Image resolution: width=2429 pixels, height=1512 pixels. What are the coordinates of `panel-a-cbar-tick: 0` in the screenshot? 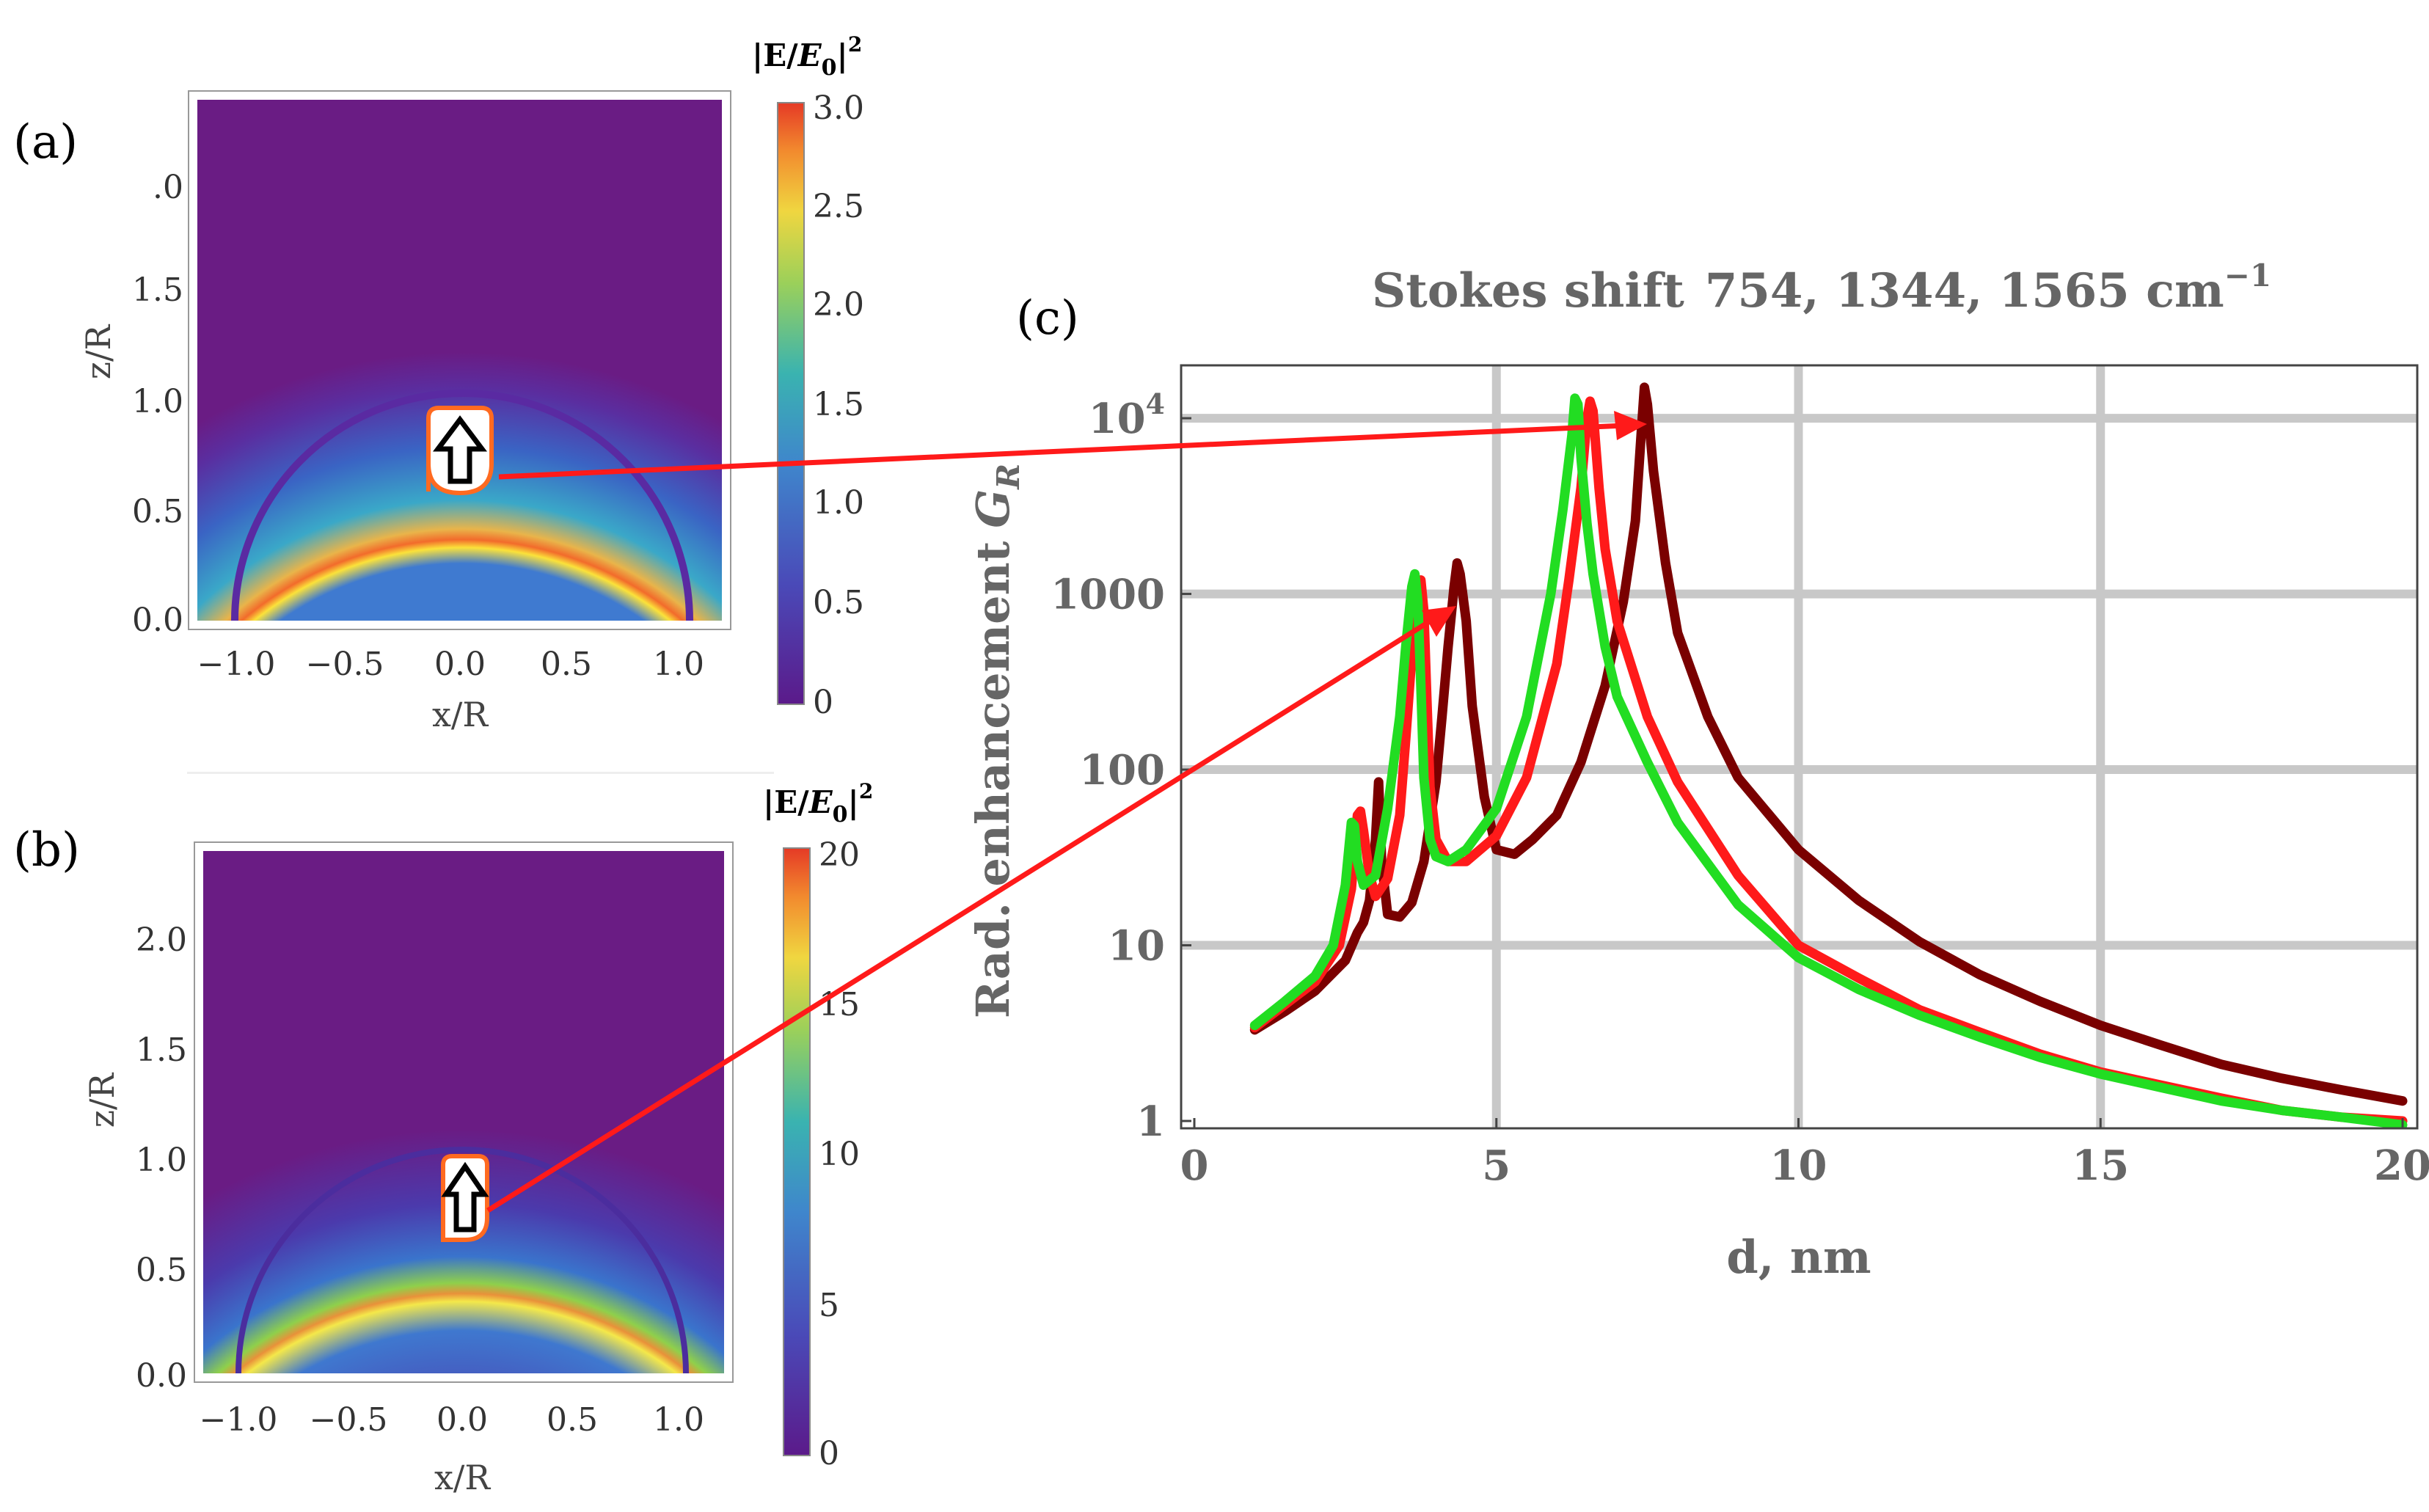 It's located at (823, 703).